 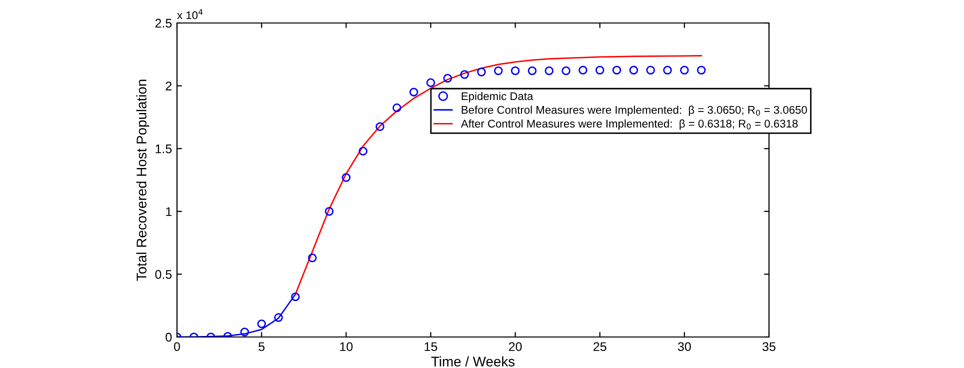 I want to click on y-tick-label: 2, so click(x=169, y=86).